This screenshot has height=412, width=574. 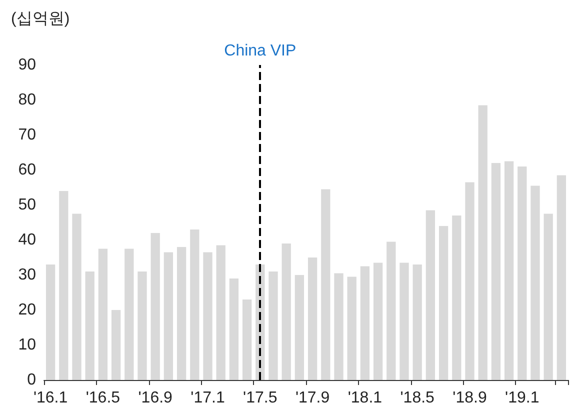 What do you see at coordinates (27, 65) in the screenshot?
I see `y-tick-label: 90` at bounding box center [27, 65].